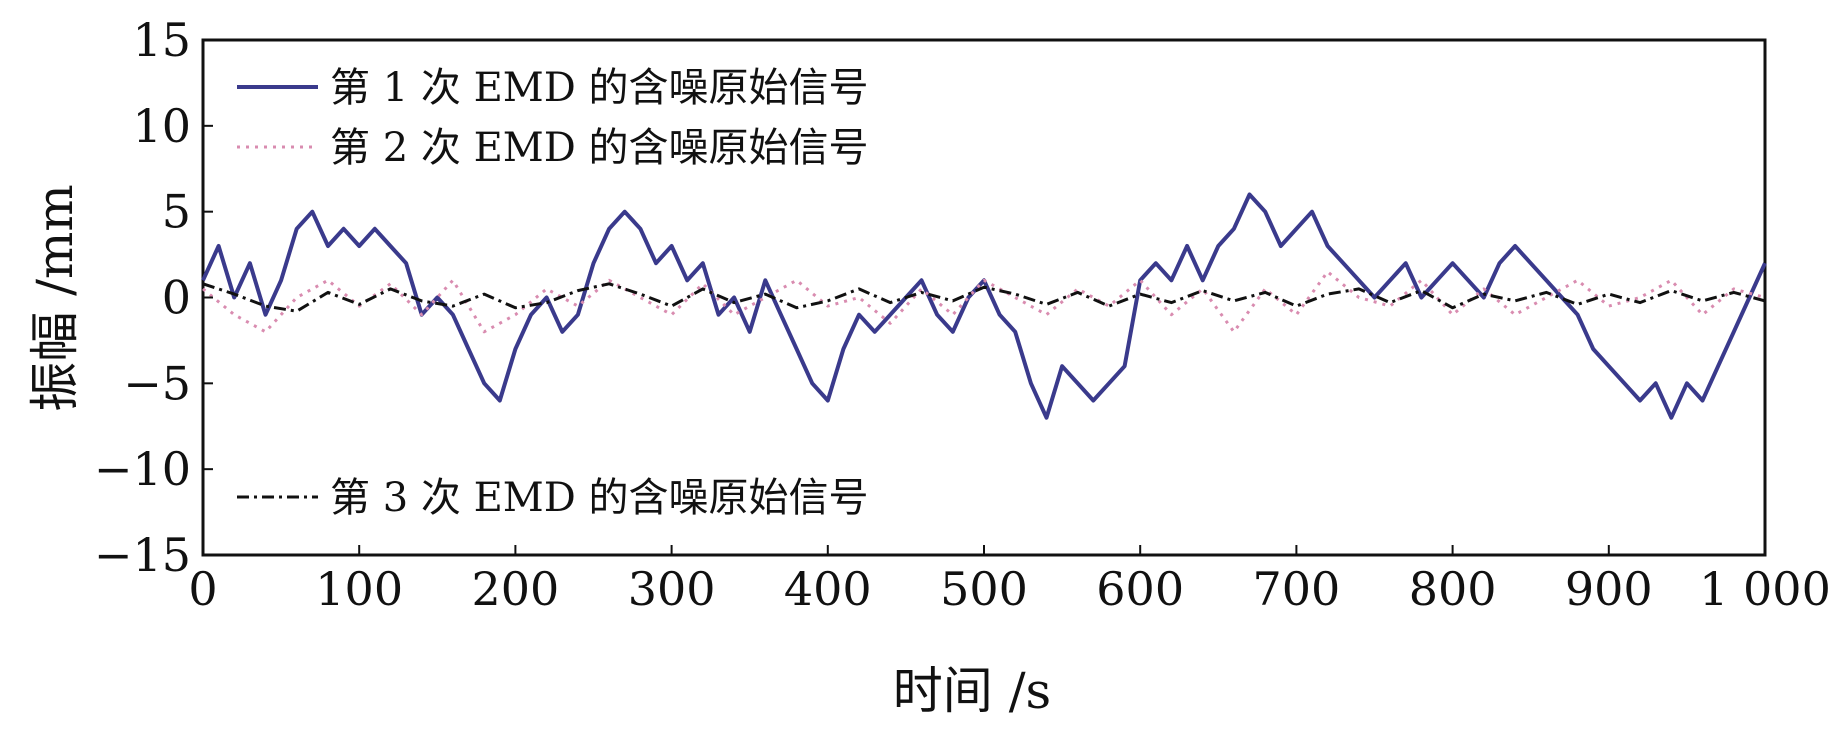 The image size is (1843, 732). Describe the element at coordinates (1296, 589) in the screenshot. I see `x-tick-label: 700` at that location.